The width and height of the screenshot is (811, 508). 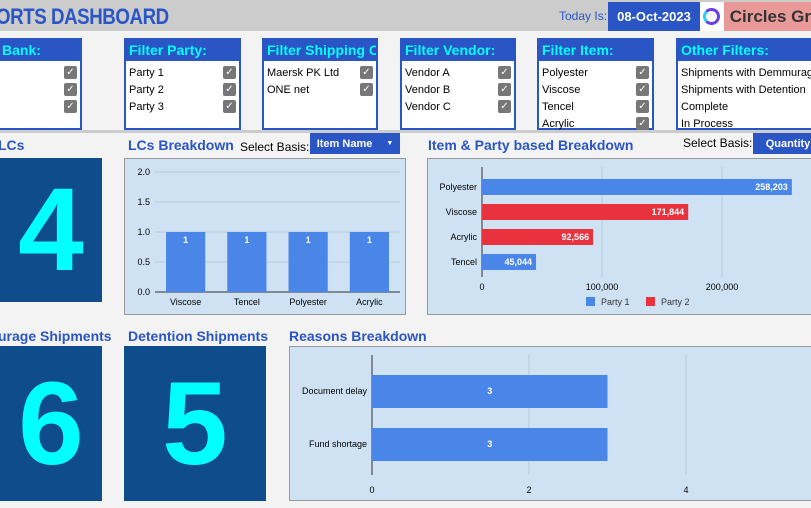 I want to click on filter-option: Viscose ✓, so click(x=595, y=89).